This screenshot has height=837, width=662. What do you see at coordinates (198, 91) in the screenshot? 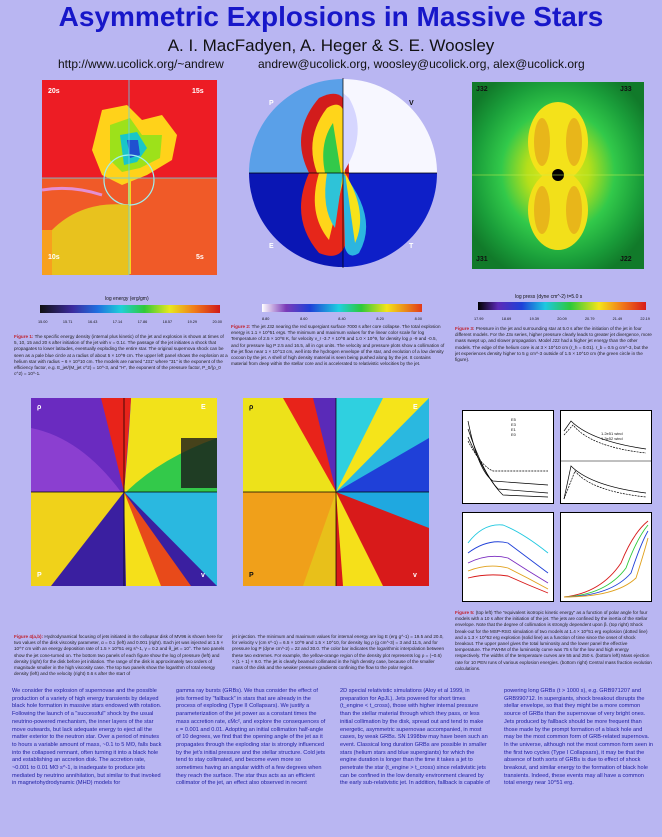
I see `panel-label-15s: 15s` at bounding box center [198, 91].